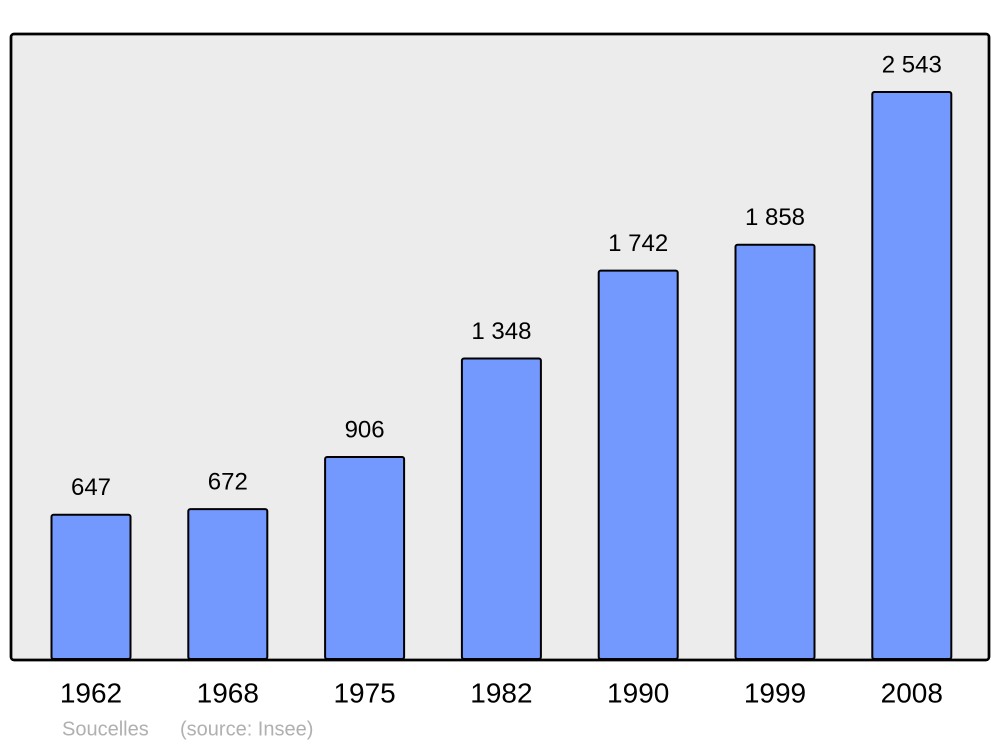 The height and width of the screenshot is (747, 1000). Describe the element at coordinates (105, 729) in the screenshot. I see `place-note: Soucelles` at that location.